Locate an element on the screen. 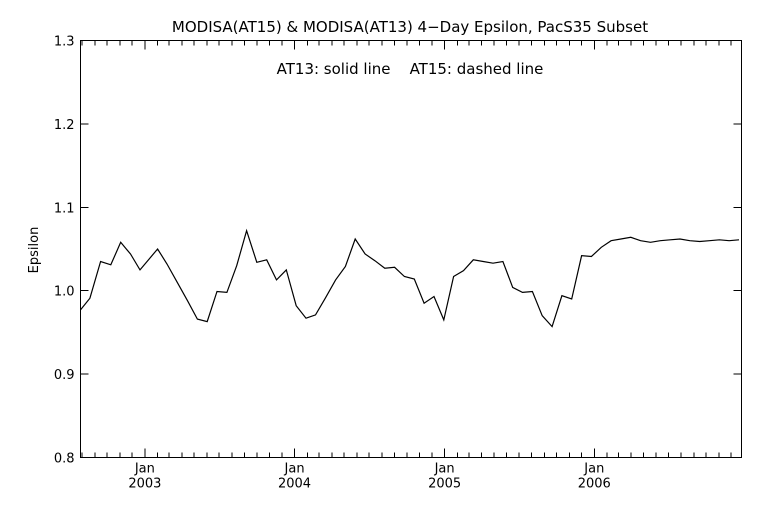 This screenshot has width=768, height=512. y-tick-label: 1.3 is located at coordinates (64, 42).